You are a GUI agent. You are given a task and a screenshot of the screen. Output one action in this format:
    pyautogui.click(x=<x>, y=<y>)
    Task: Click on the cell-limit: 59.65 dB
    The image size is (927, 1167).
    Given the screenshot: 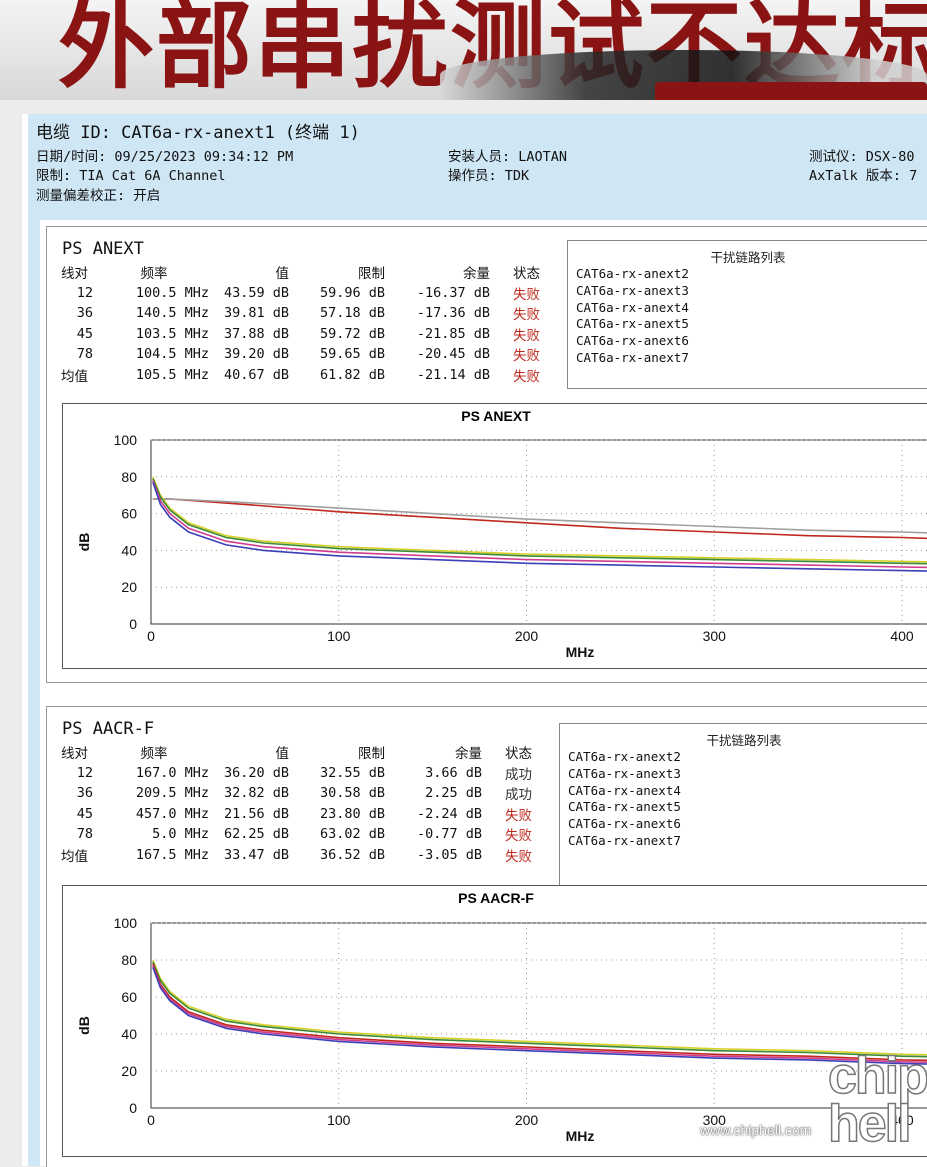 What is the action you would take?
    pyautogui.click(x=352, y=354)
    